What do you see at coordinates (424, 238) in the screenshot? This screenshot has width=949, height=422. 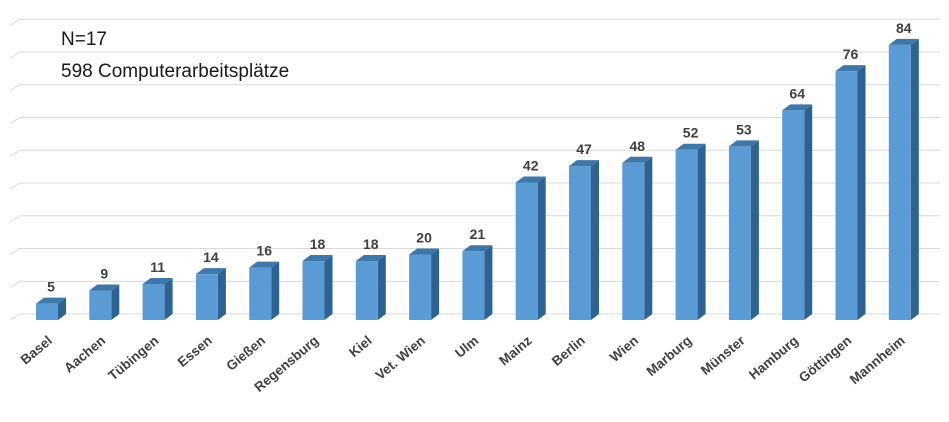 I see `data-label: 20` at bounding box center [424, 238].